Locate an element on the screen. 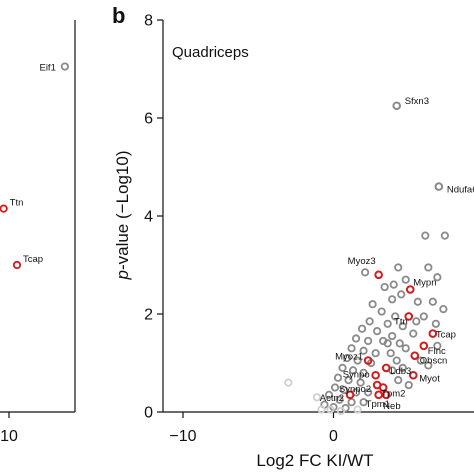  y-tick-label: 8 is located at coordinates (148, 21).